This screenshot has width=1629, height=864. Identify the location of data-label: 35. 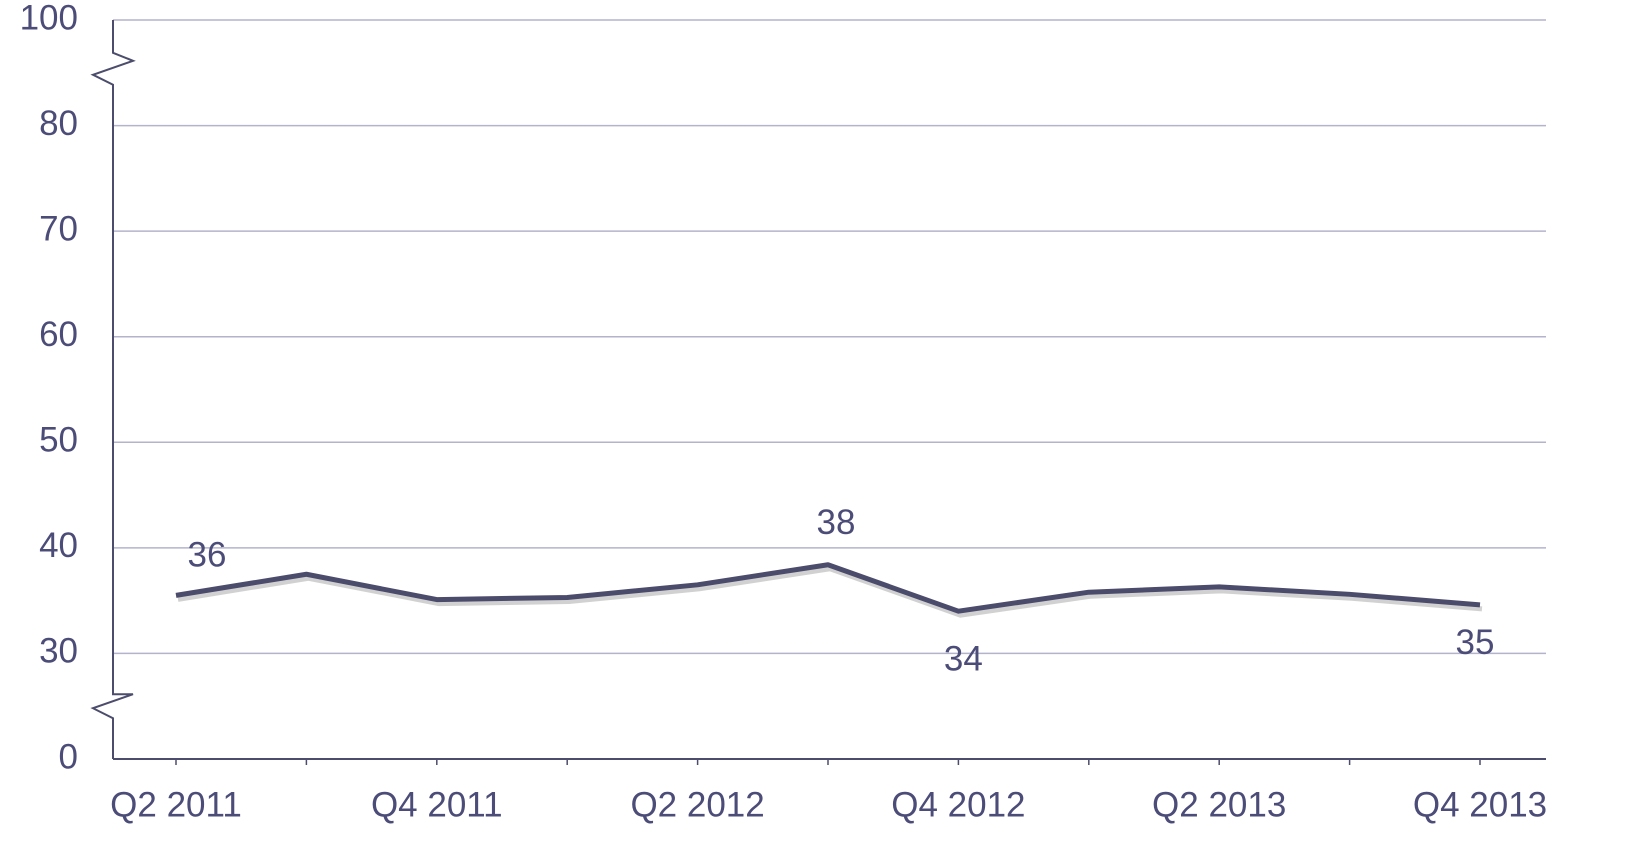
(1475, 642).